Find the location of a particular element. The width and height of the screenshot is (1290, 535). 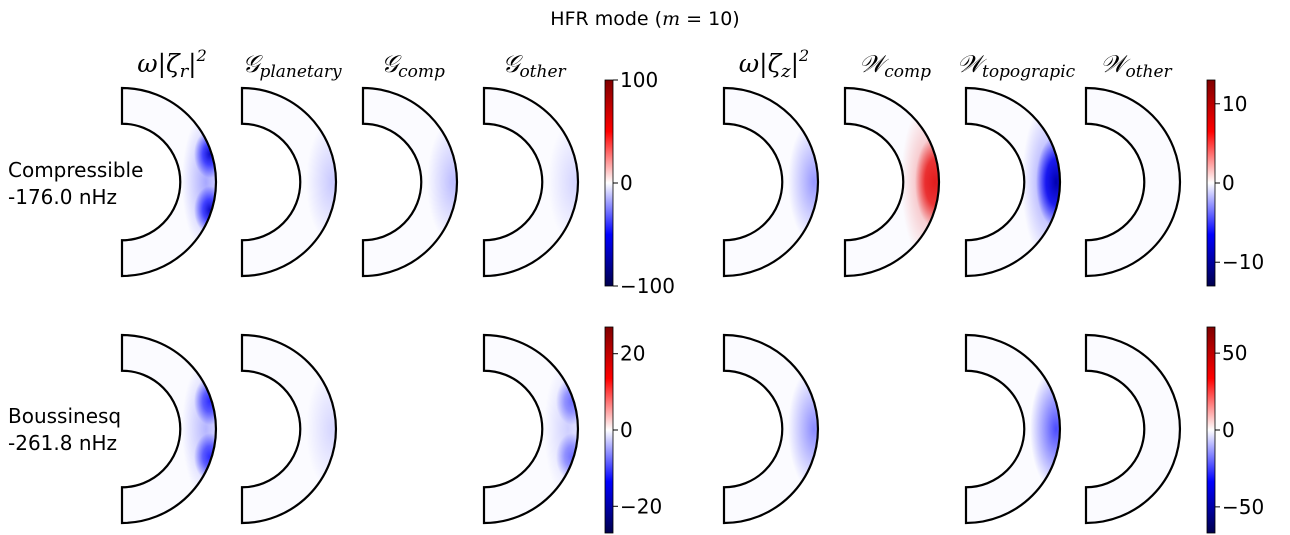

column-header-g_other: 𝒢other is located at coordinates (534, 66).